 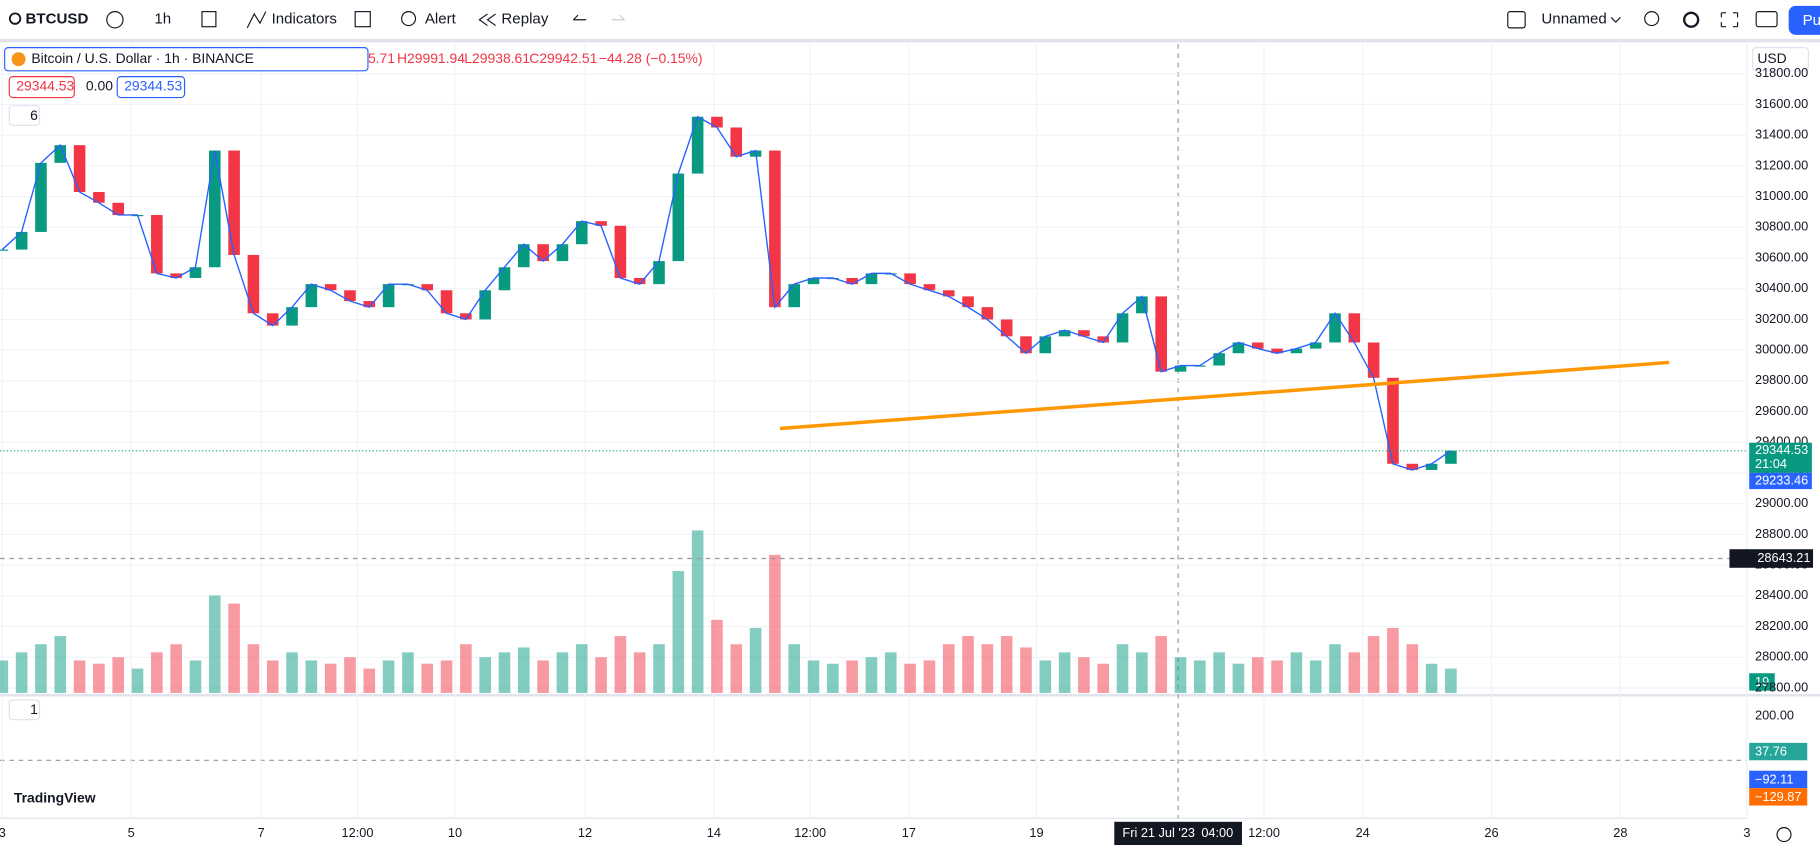 I want to click on fullscreen-icon, so click(x=1729, y=20).